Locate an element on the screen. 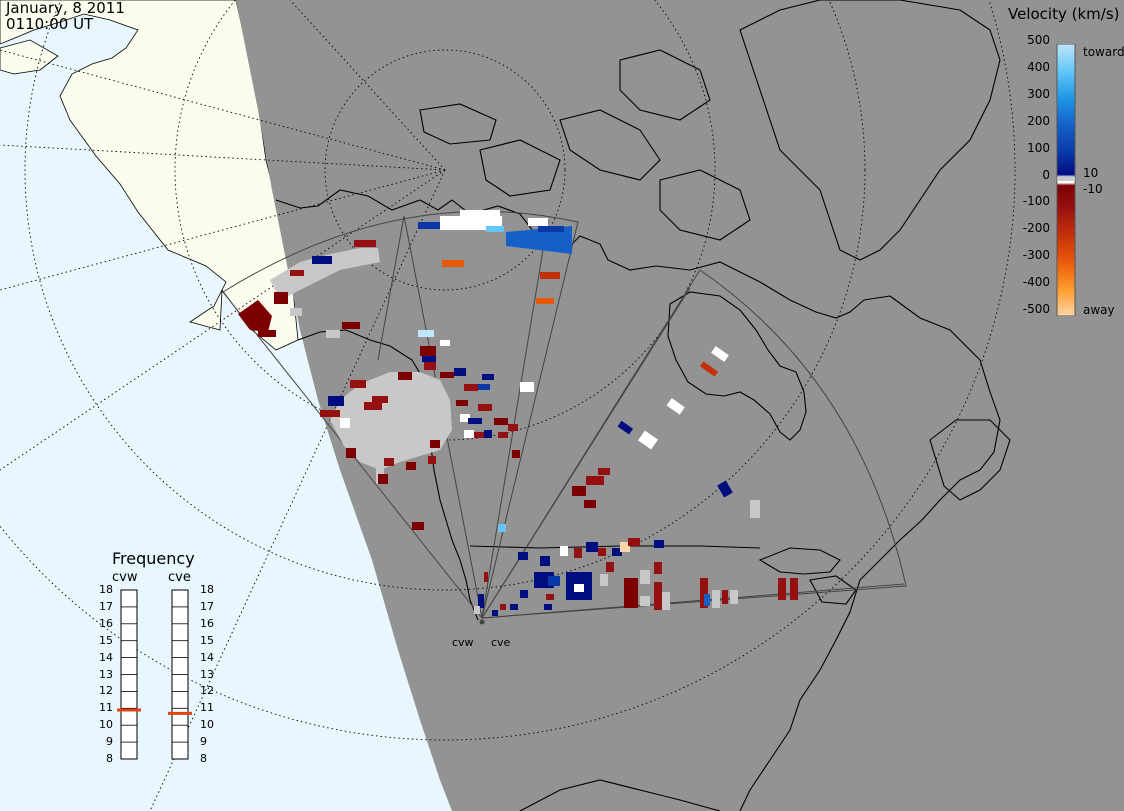 The image size is (1124, 811). date-label: January, 8 2011 is located at coordinates (65, 8).